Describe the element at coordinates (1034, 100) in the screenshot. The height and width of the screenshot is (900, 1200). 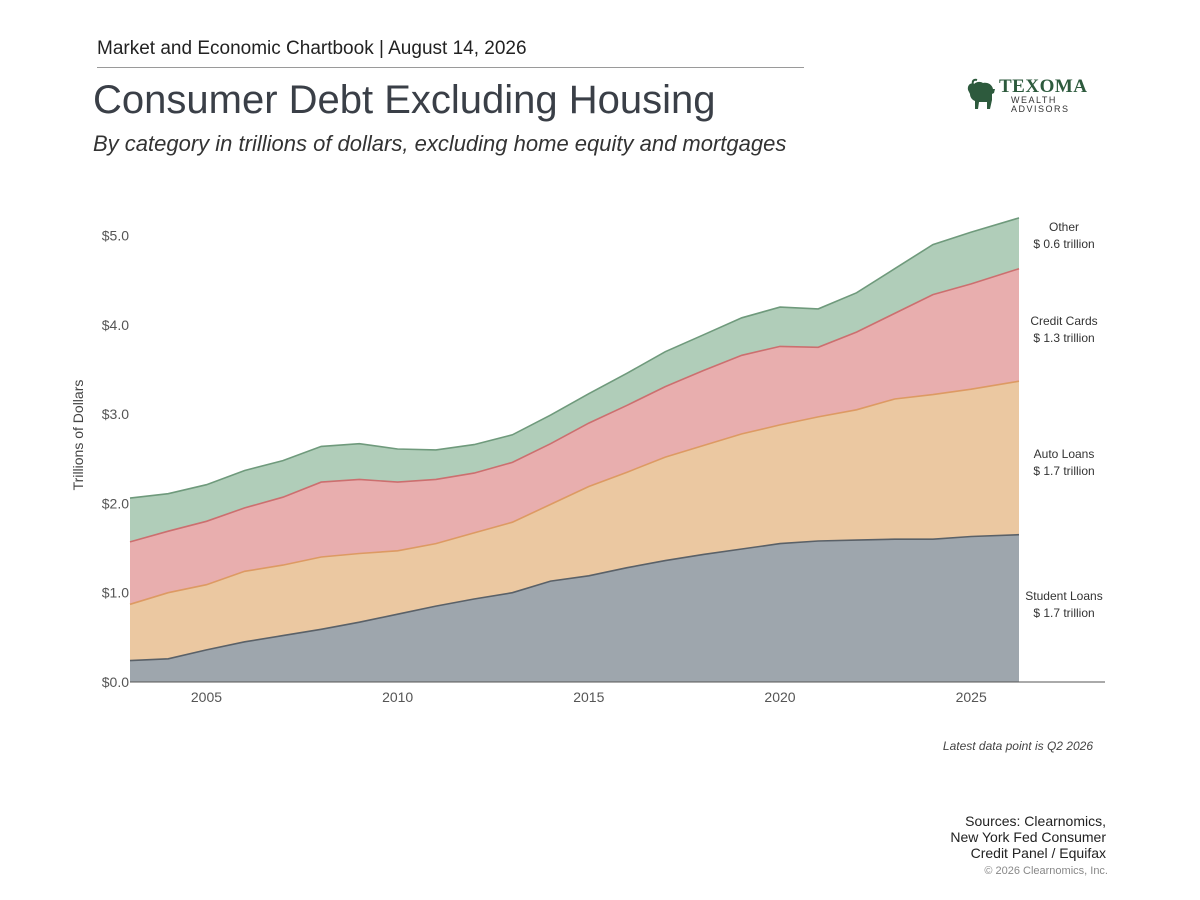
I see `logo-line1: WEALTH` at that location.